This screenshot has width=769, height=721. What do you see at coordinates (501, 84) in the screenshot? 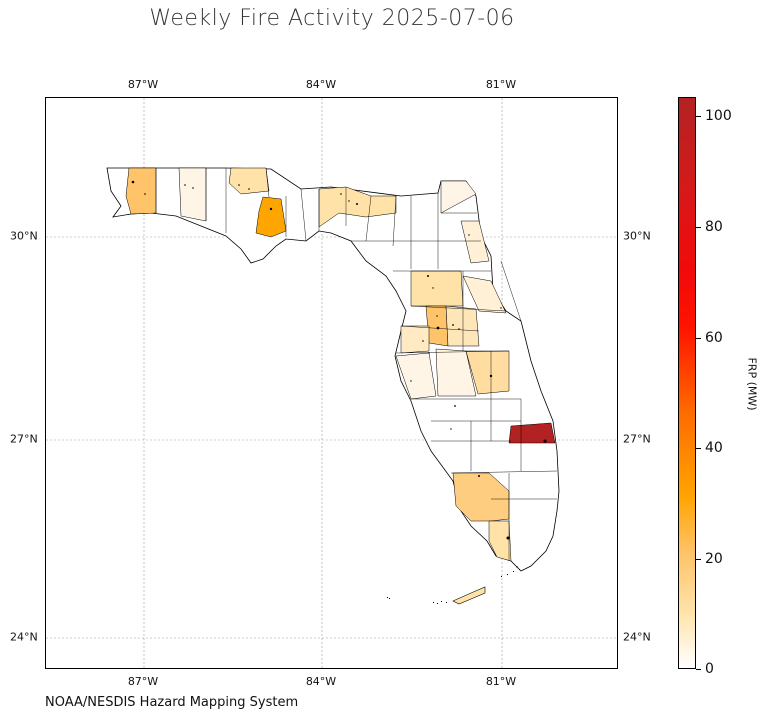
I see `lon-tick-top-2: 81°W` at bounding box center [501, 84].